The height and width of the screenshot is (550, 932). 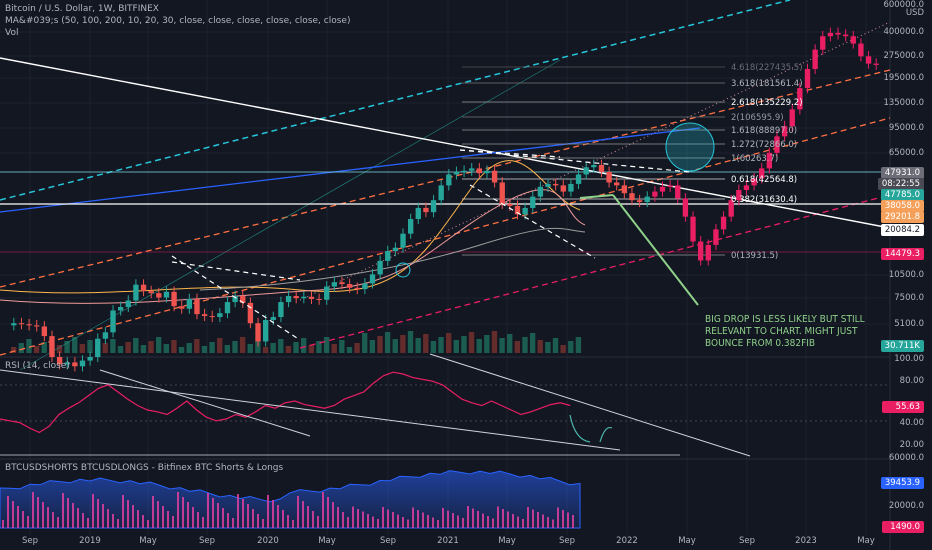 What do you see at coordinates (903, 103) in the screenshot?
I see `price-tick: 135000.0` at bounding box center [903, 103].